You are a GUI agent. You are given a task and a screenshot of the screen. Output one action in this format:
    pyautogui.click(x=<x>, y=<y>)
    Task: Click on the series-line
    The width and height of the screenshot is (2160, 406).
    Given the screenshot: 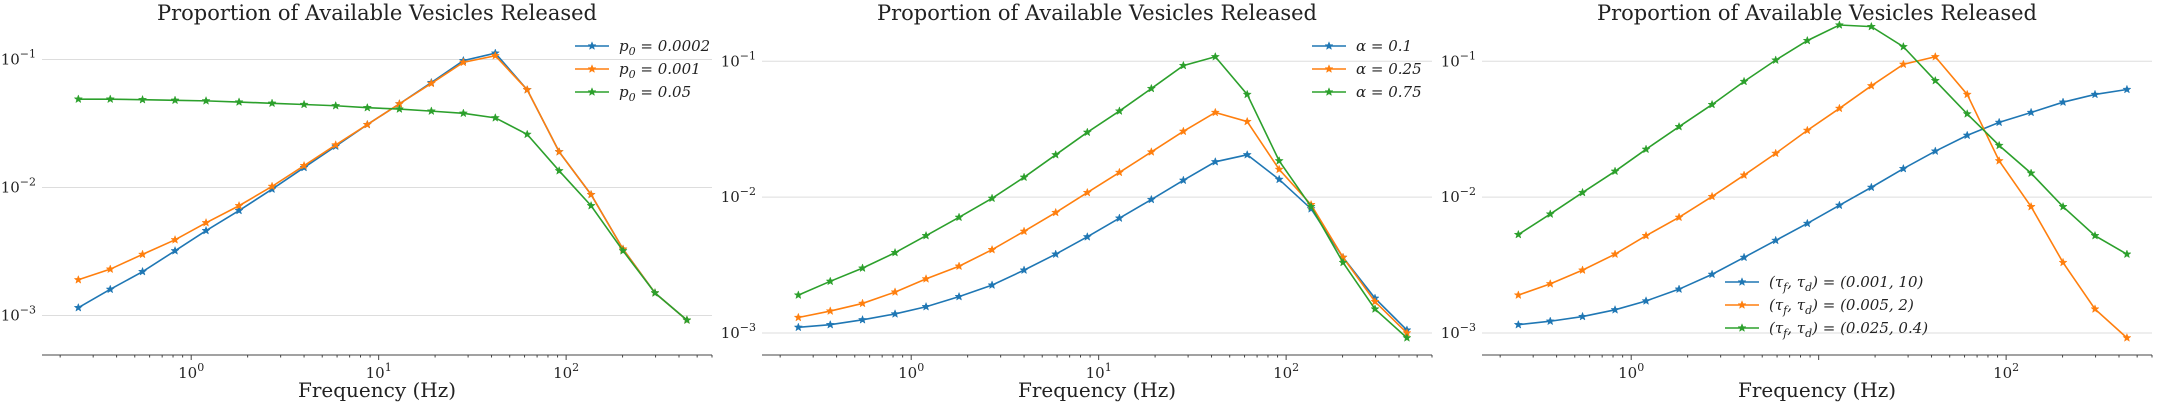 What is the action you would take?
    pyautogui.click(x=1103, y=242)
    